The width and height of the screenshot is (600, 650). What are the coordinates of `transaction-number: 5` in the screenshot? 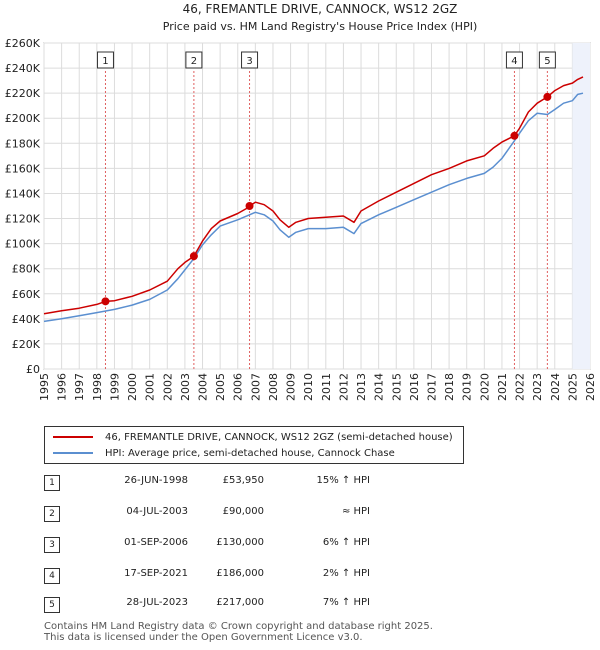 It's located at (52, 605).